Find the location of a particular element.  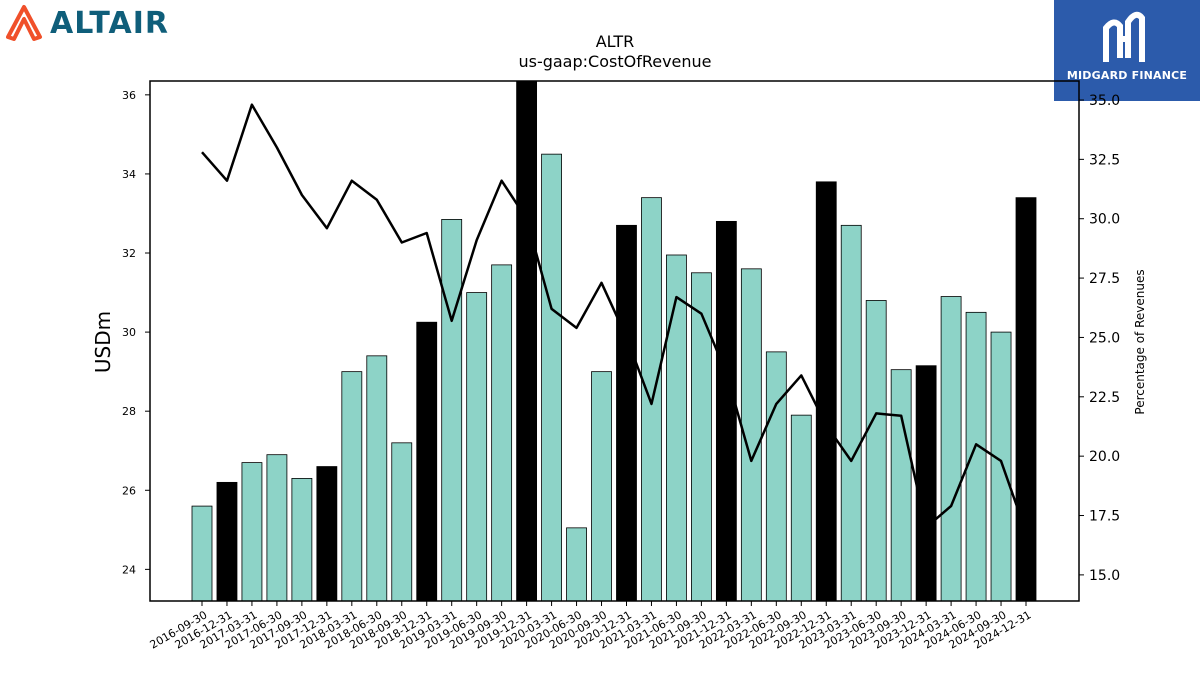

y-tick-label: 30 is located at coordinates (129, 332).